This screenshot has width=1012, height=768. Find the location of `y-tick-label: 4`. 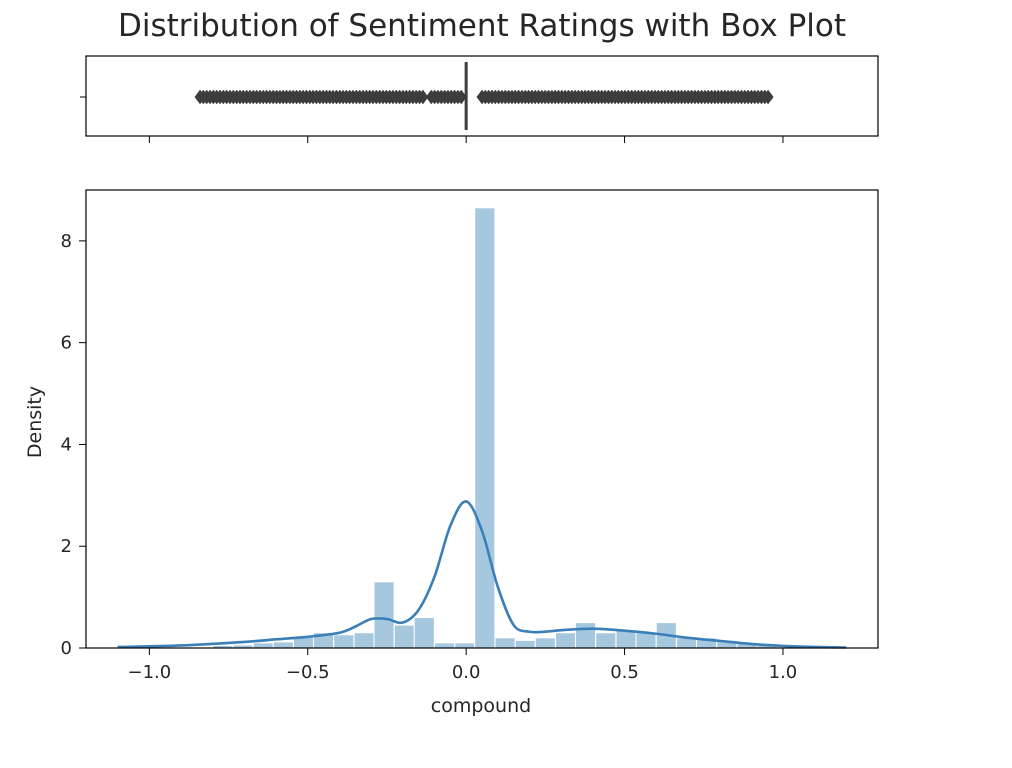

y-tick-label: 4 is located at coordinates (66, 444).